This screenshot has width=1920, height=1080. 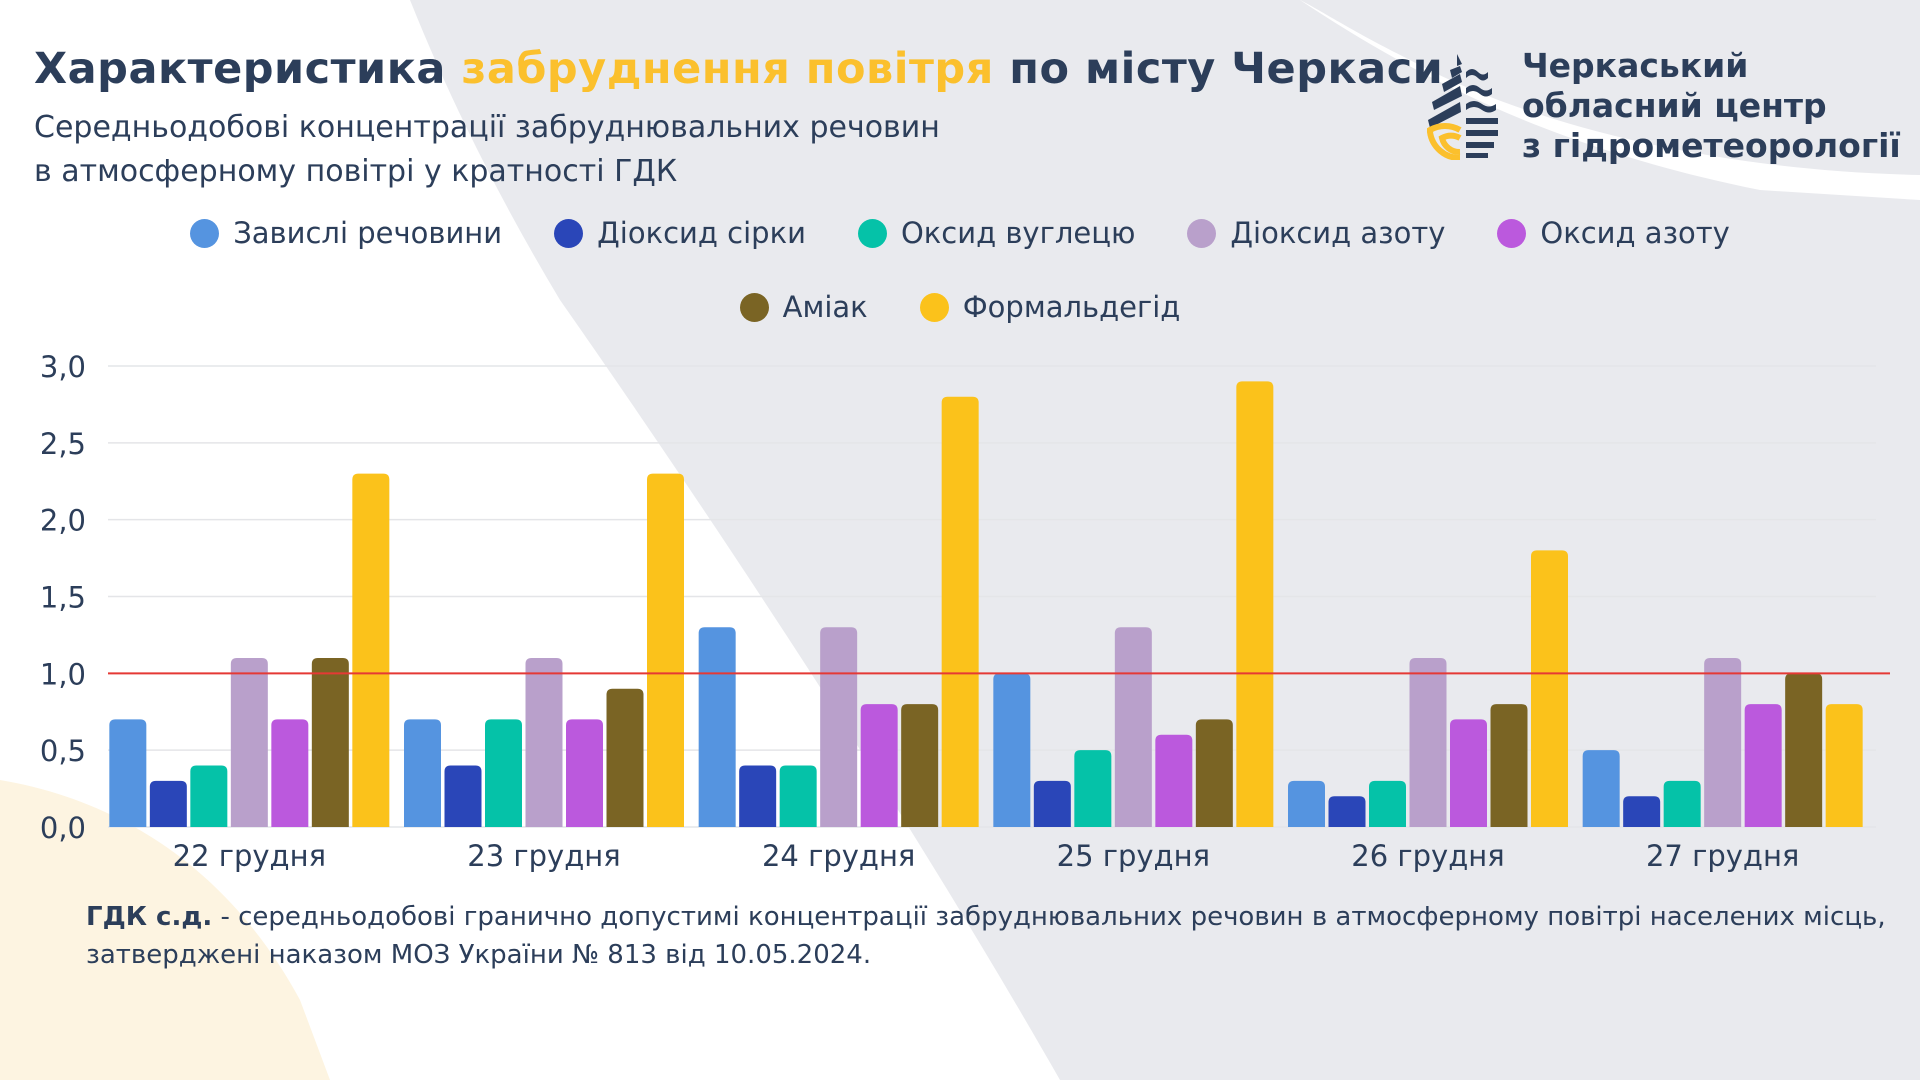 I want to click on legend-item: Діоксид сірки, so click(x=680, y=233).